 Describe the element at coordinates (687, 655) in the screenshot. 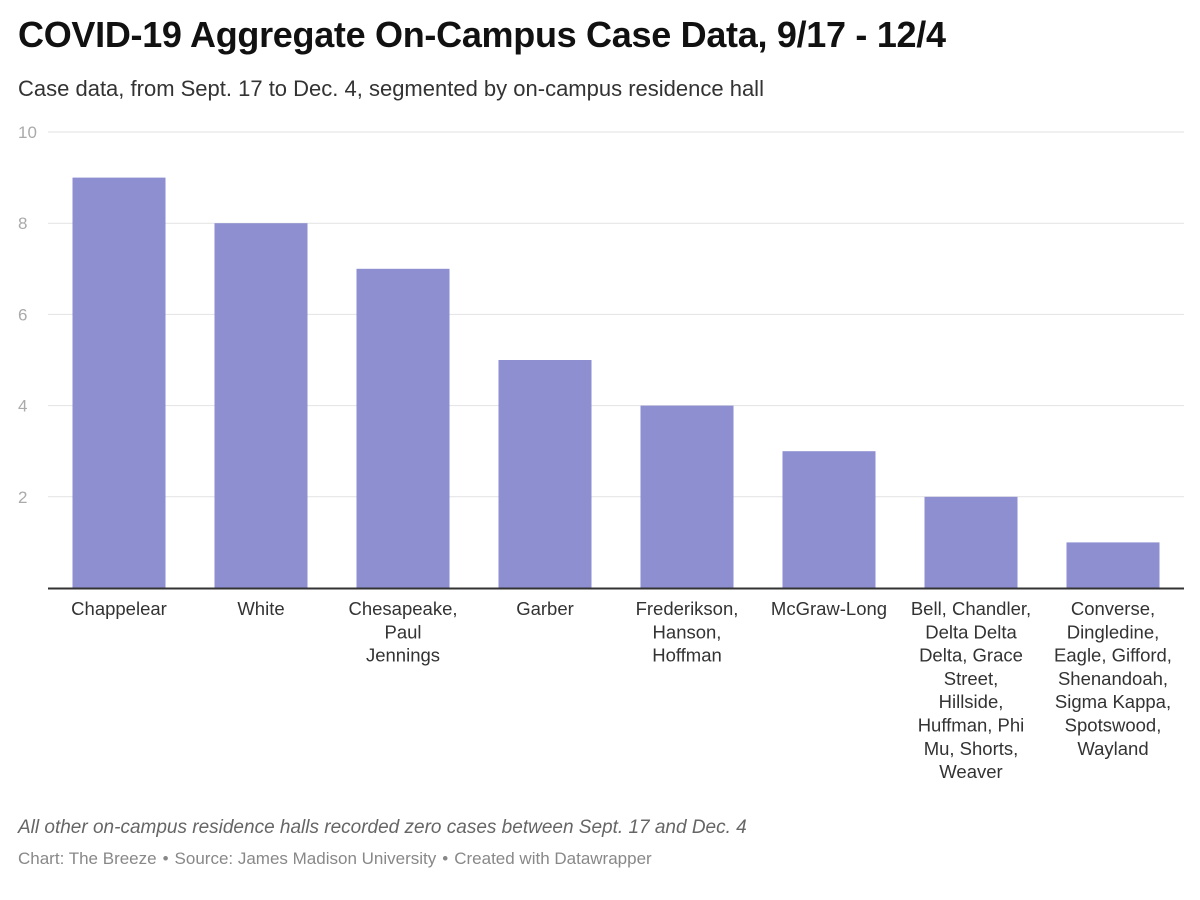

I see `x-category-label-line: Hoffman` at that location.